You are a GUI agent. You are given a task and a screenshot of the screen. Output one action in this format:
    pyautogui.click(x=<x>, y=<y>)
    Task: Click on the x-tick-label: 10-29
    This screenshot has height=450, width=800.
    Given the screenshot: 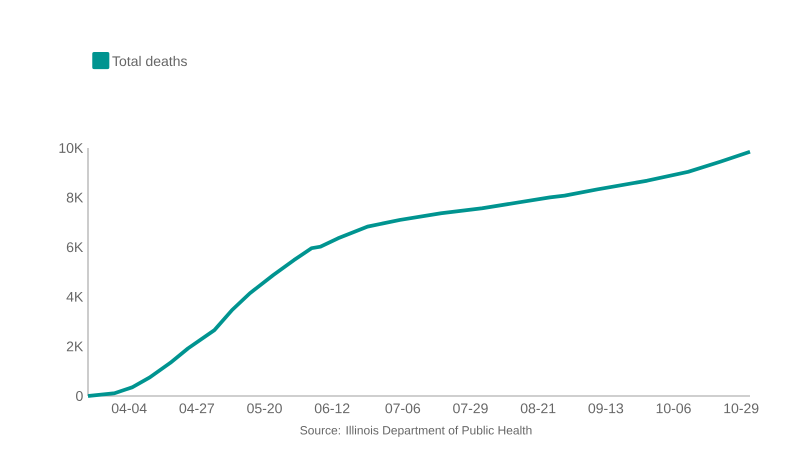 What is the action you would take?
    pyautogui.click(x=741, y=408)
    